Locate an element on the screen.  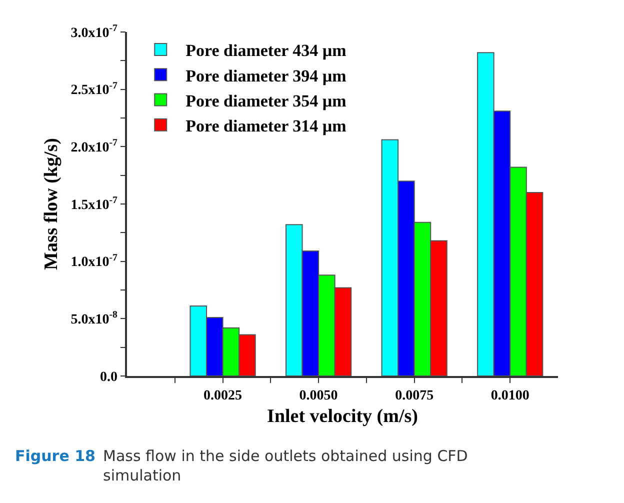
y-tick-label: 2.0x10$^{-7}$ is located at coordinates (94, 147).